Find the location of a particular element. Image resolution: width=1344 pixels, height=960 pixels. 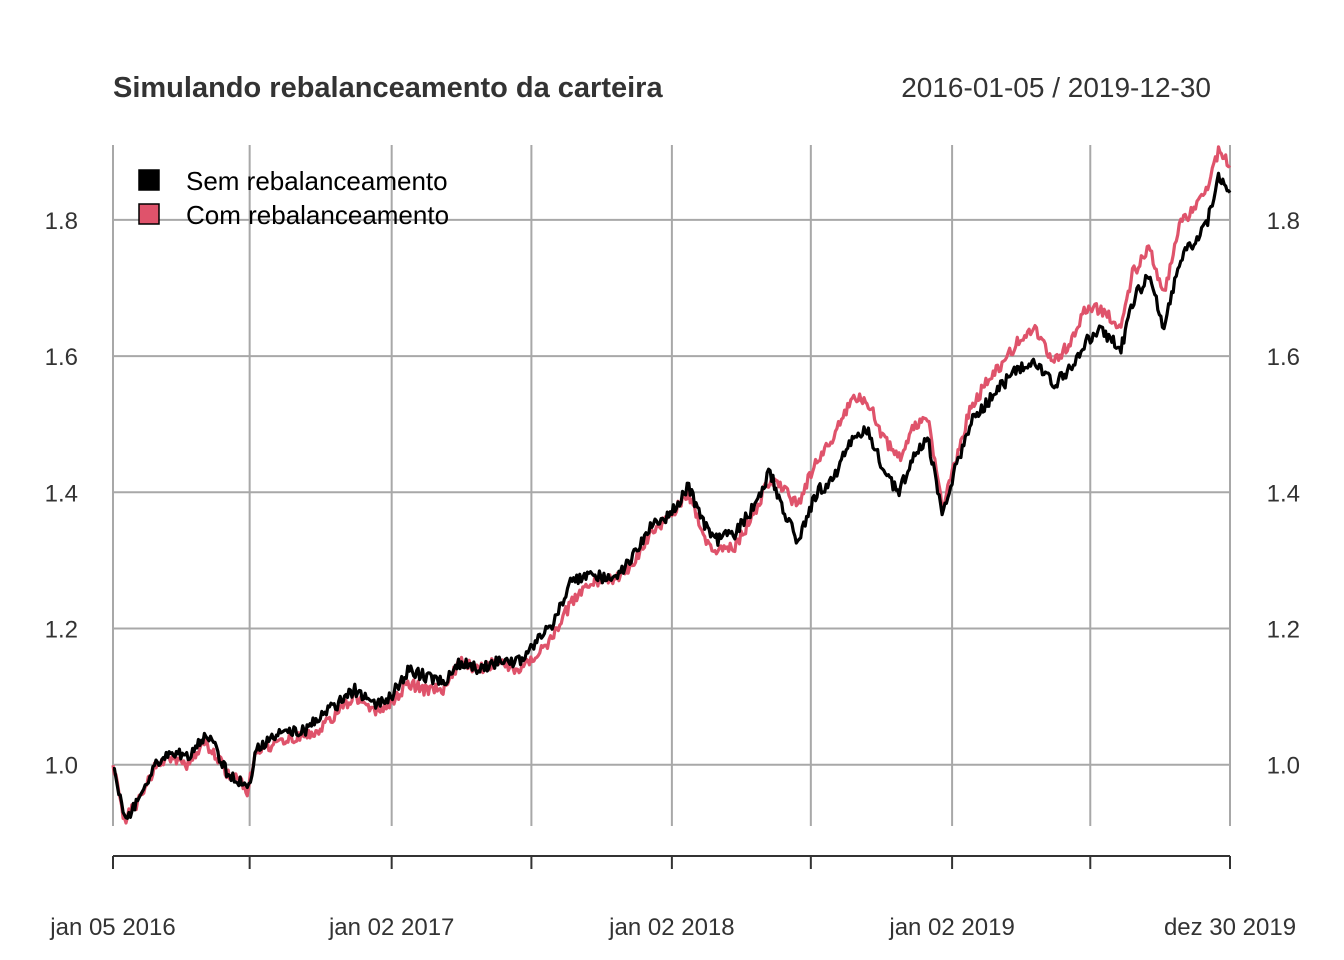

legend-label-com: Com rebalanceamento is located at coordinates (317, 215).